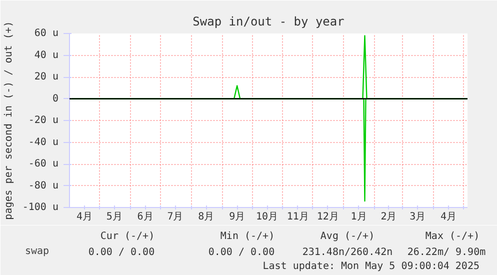  I want to click on text: Last update: Mon May 5 09:00:04 2025, so click(371, 266).